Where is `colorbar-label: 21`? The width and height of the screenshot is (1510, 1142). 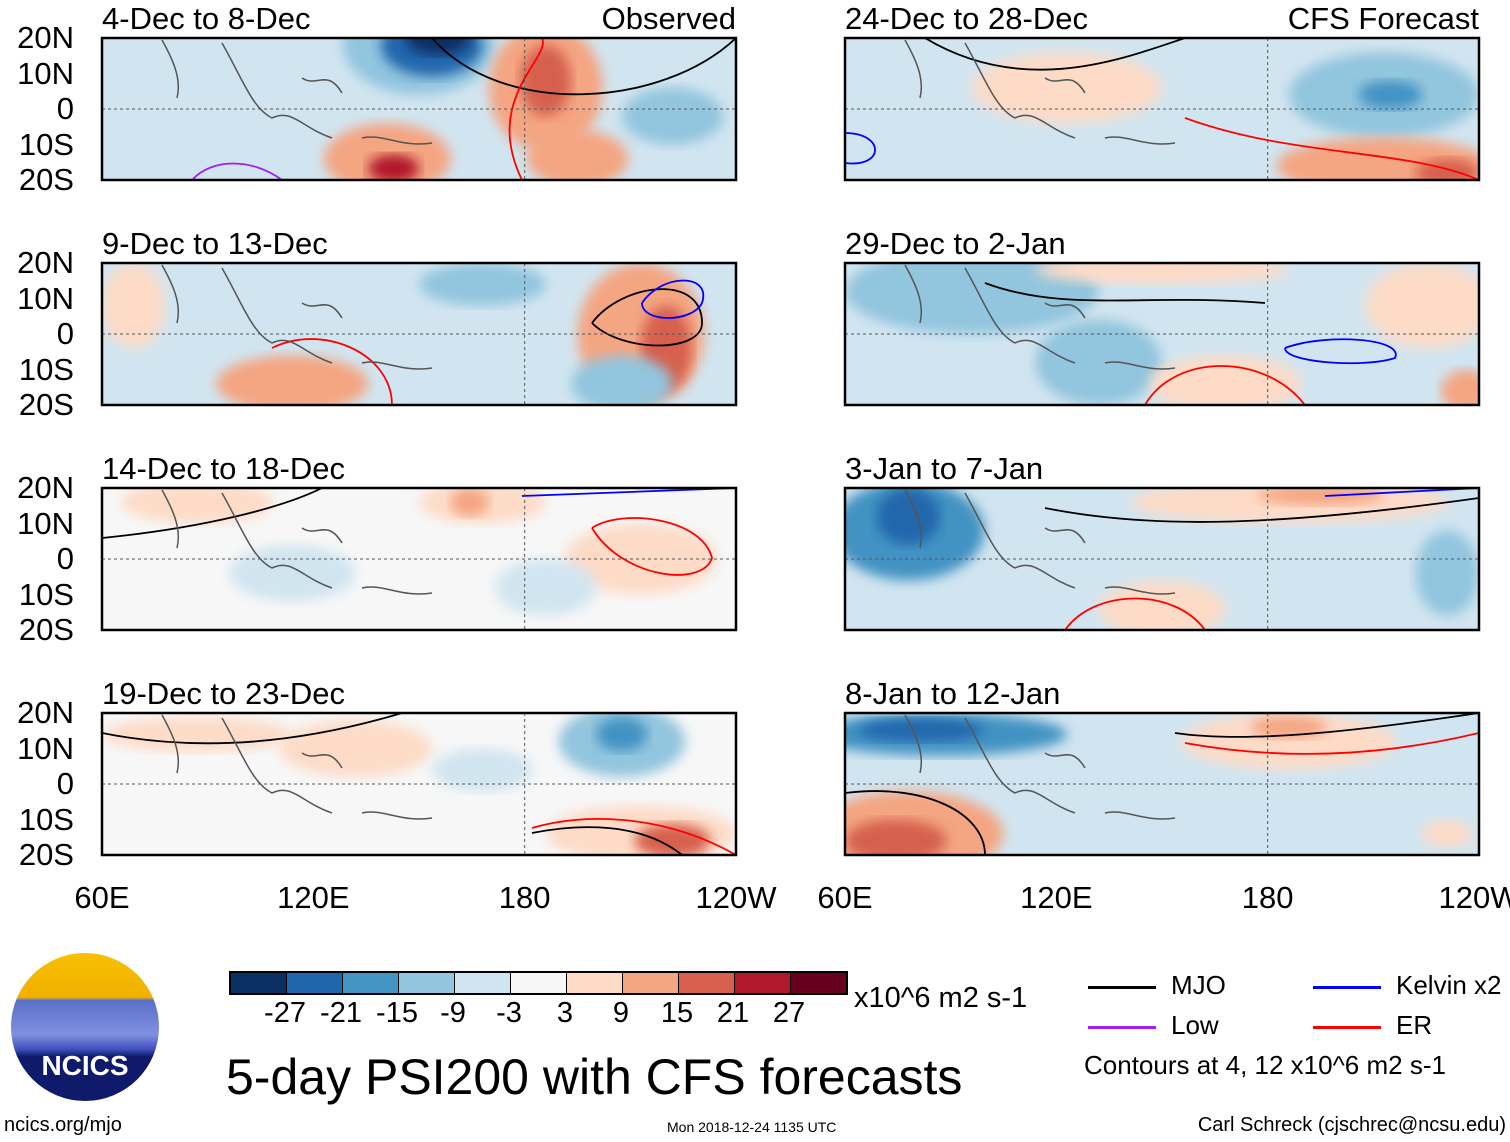
colorbar-label: 21 is located at coordinates (733, 1013).